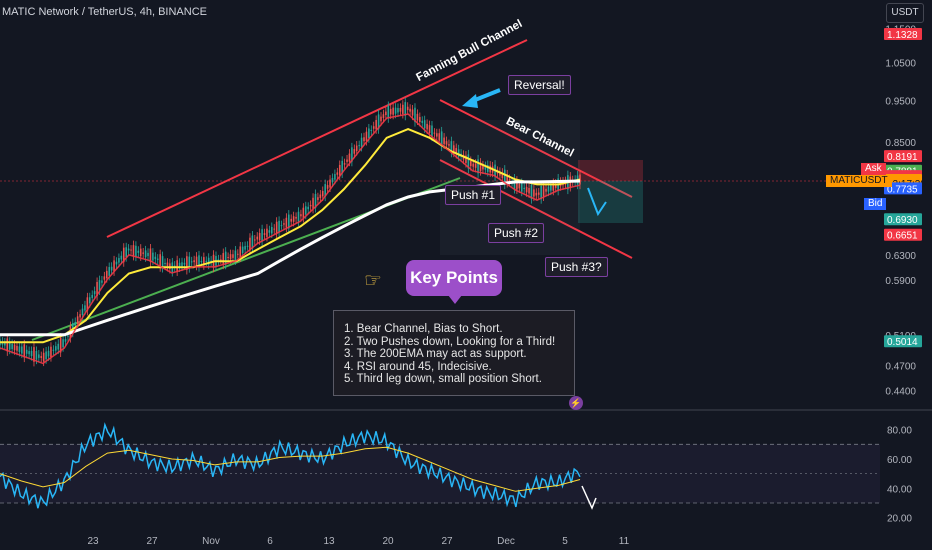  I want to click on price-tick-label: 1.0500, so click(900, 64).